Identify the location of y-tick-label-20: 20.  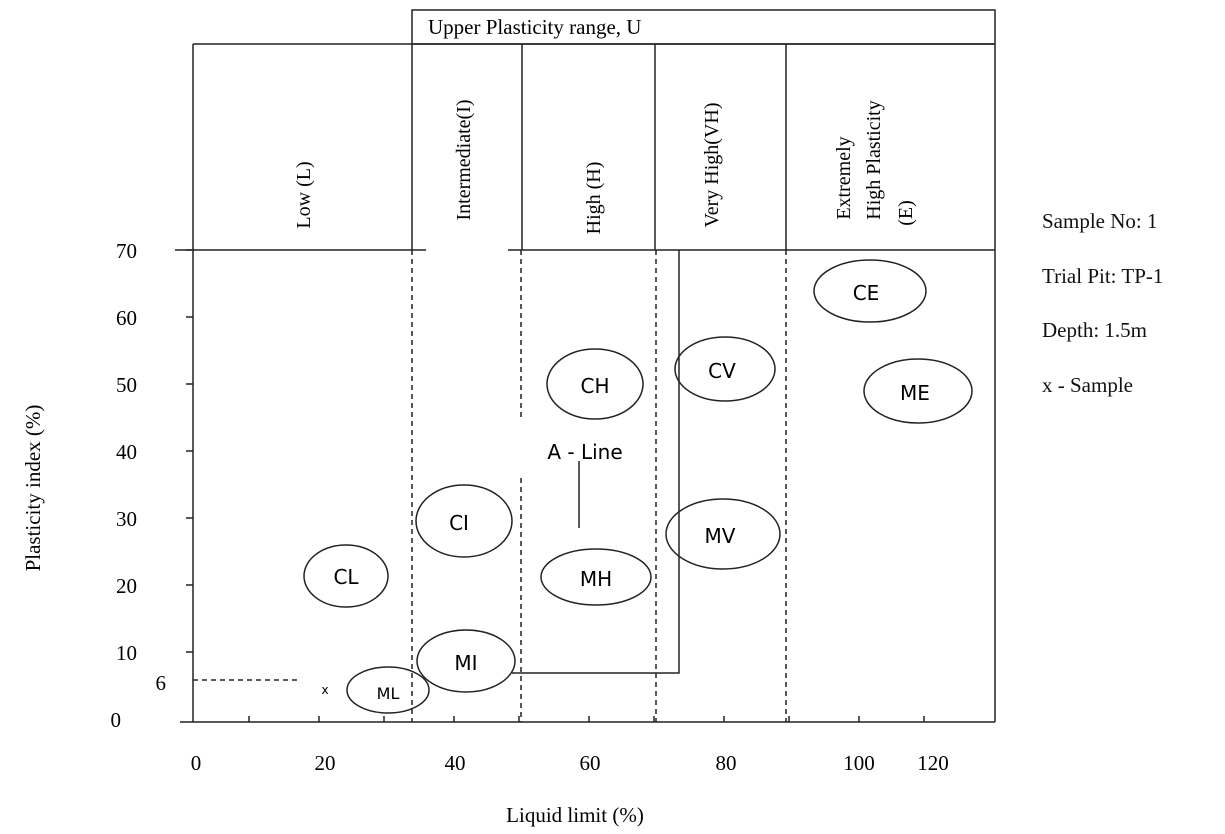
(126, 586).